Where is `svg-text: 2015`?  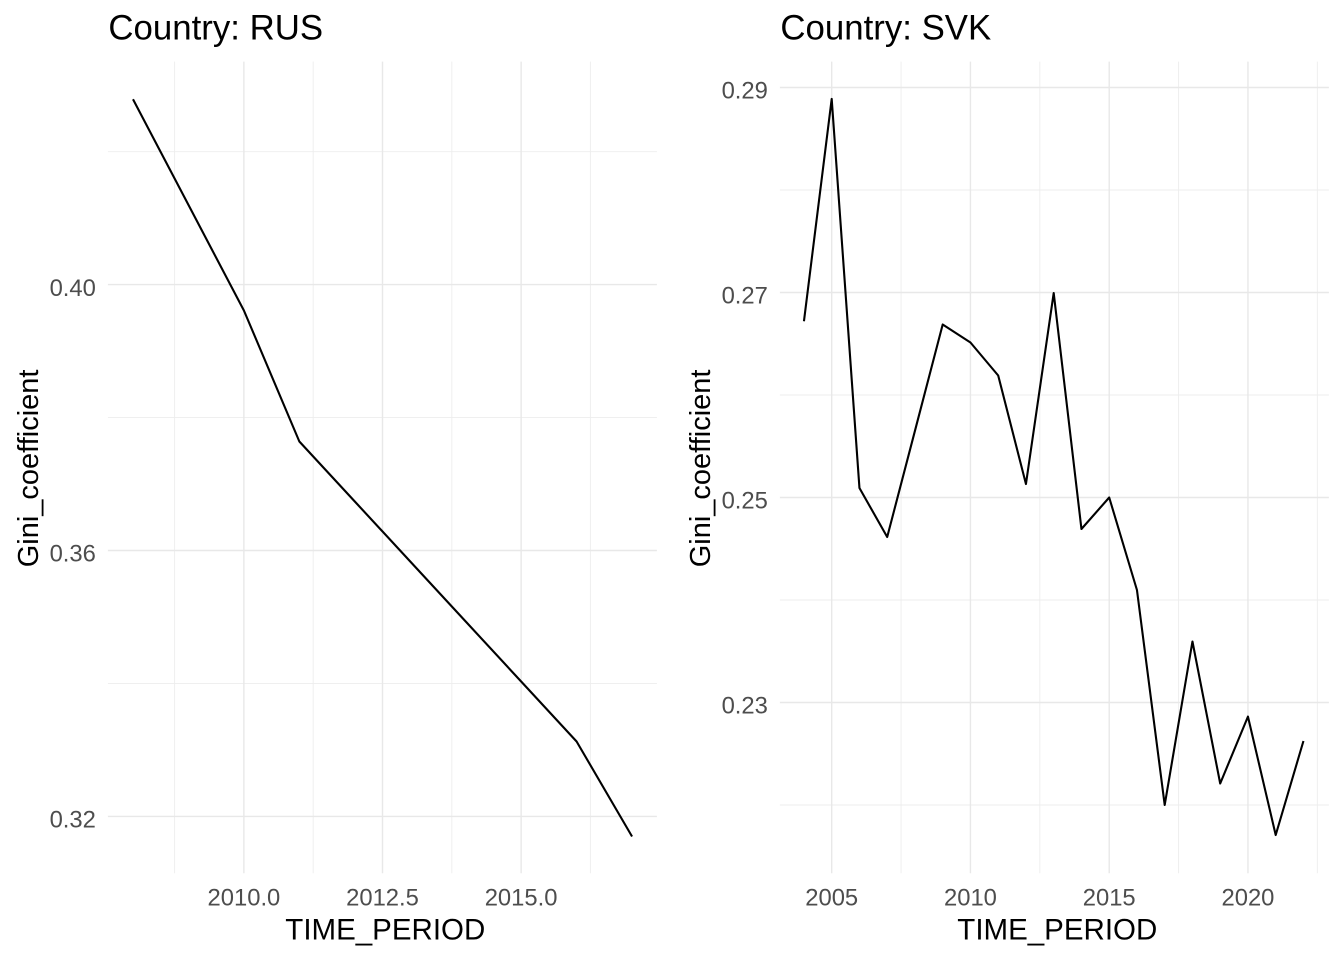
svg-text: 2015 is located at coordinates (1109, 897).